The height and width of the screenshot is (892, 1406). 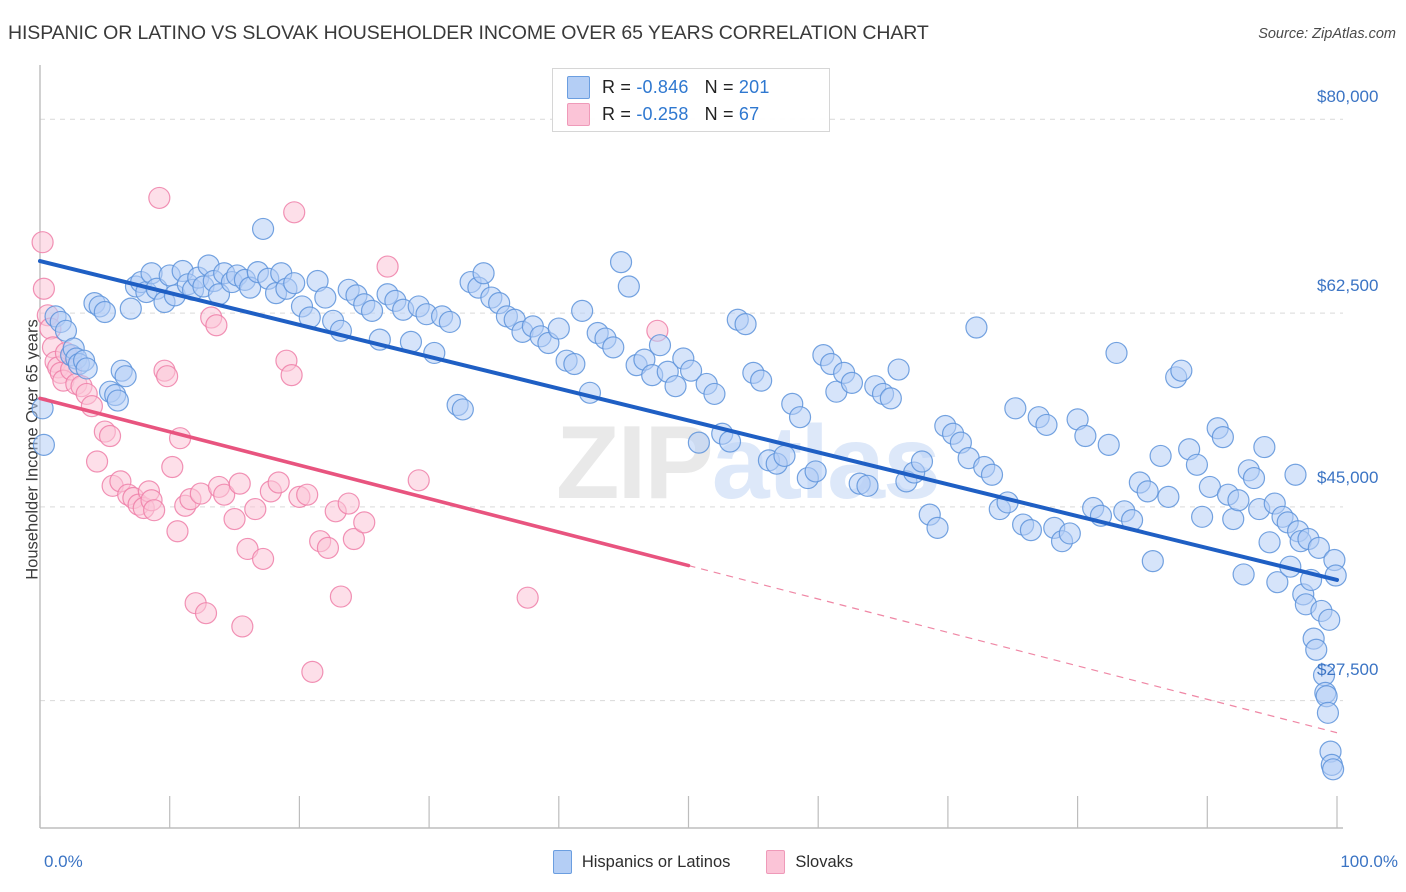 I want to click on n-value-hispanics: 201, so click(x=754, y=87).